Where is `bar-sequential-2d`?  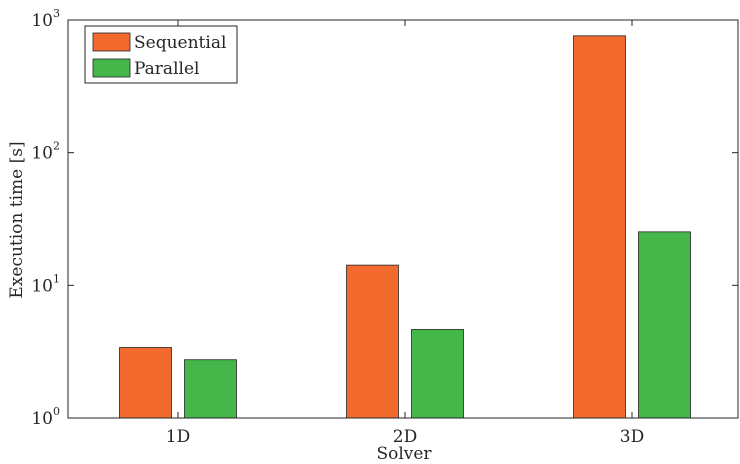
bar-sequential-2d is located at coordinates (372, 341).